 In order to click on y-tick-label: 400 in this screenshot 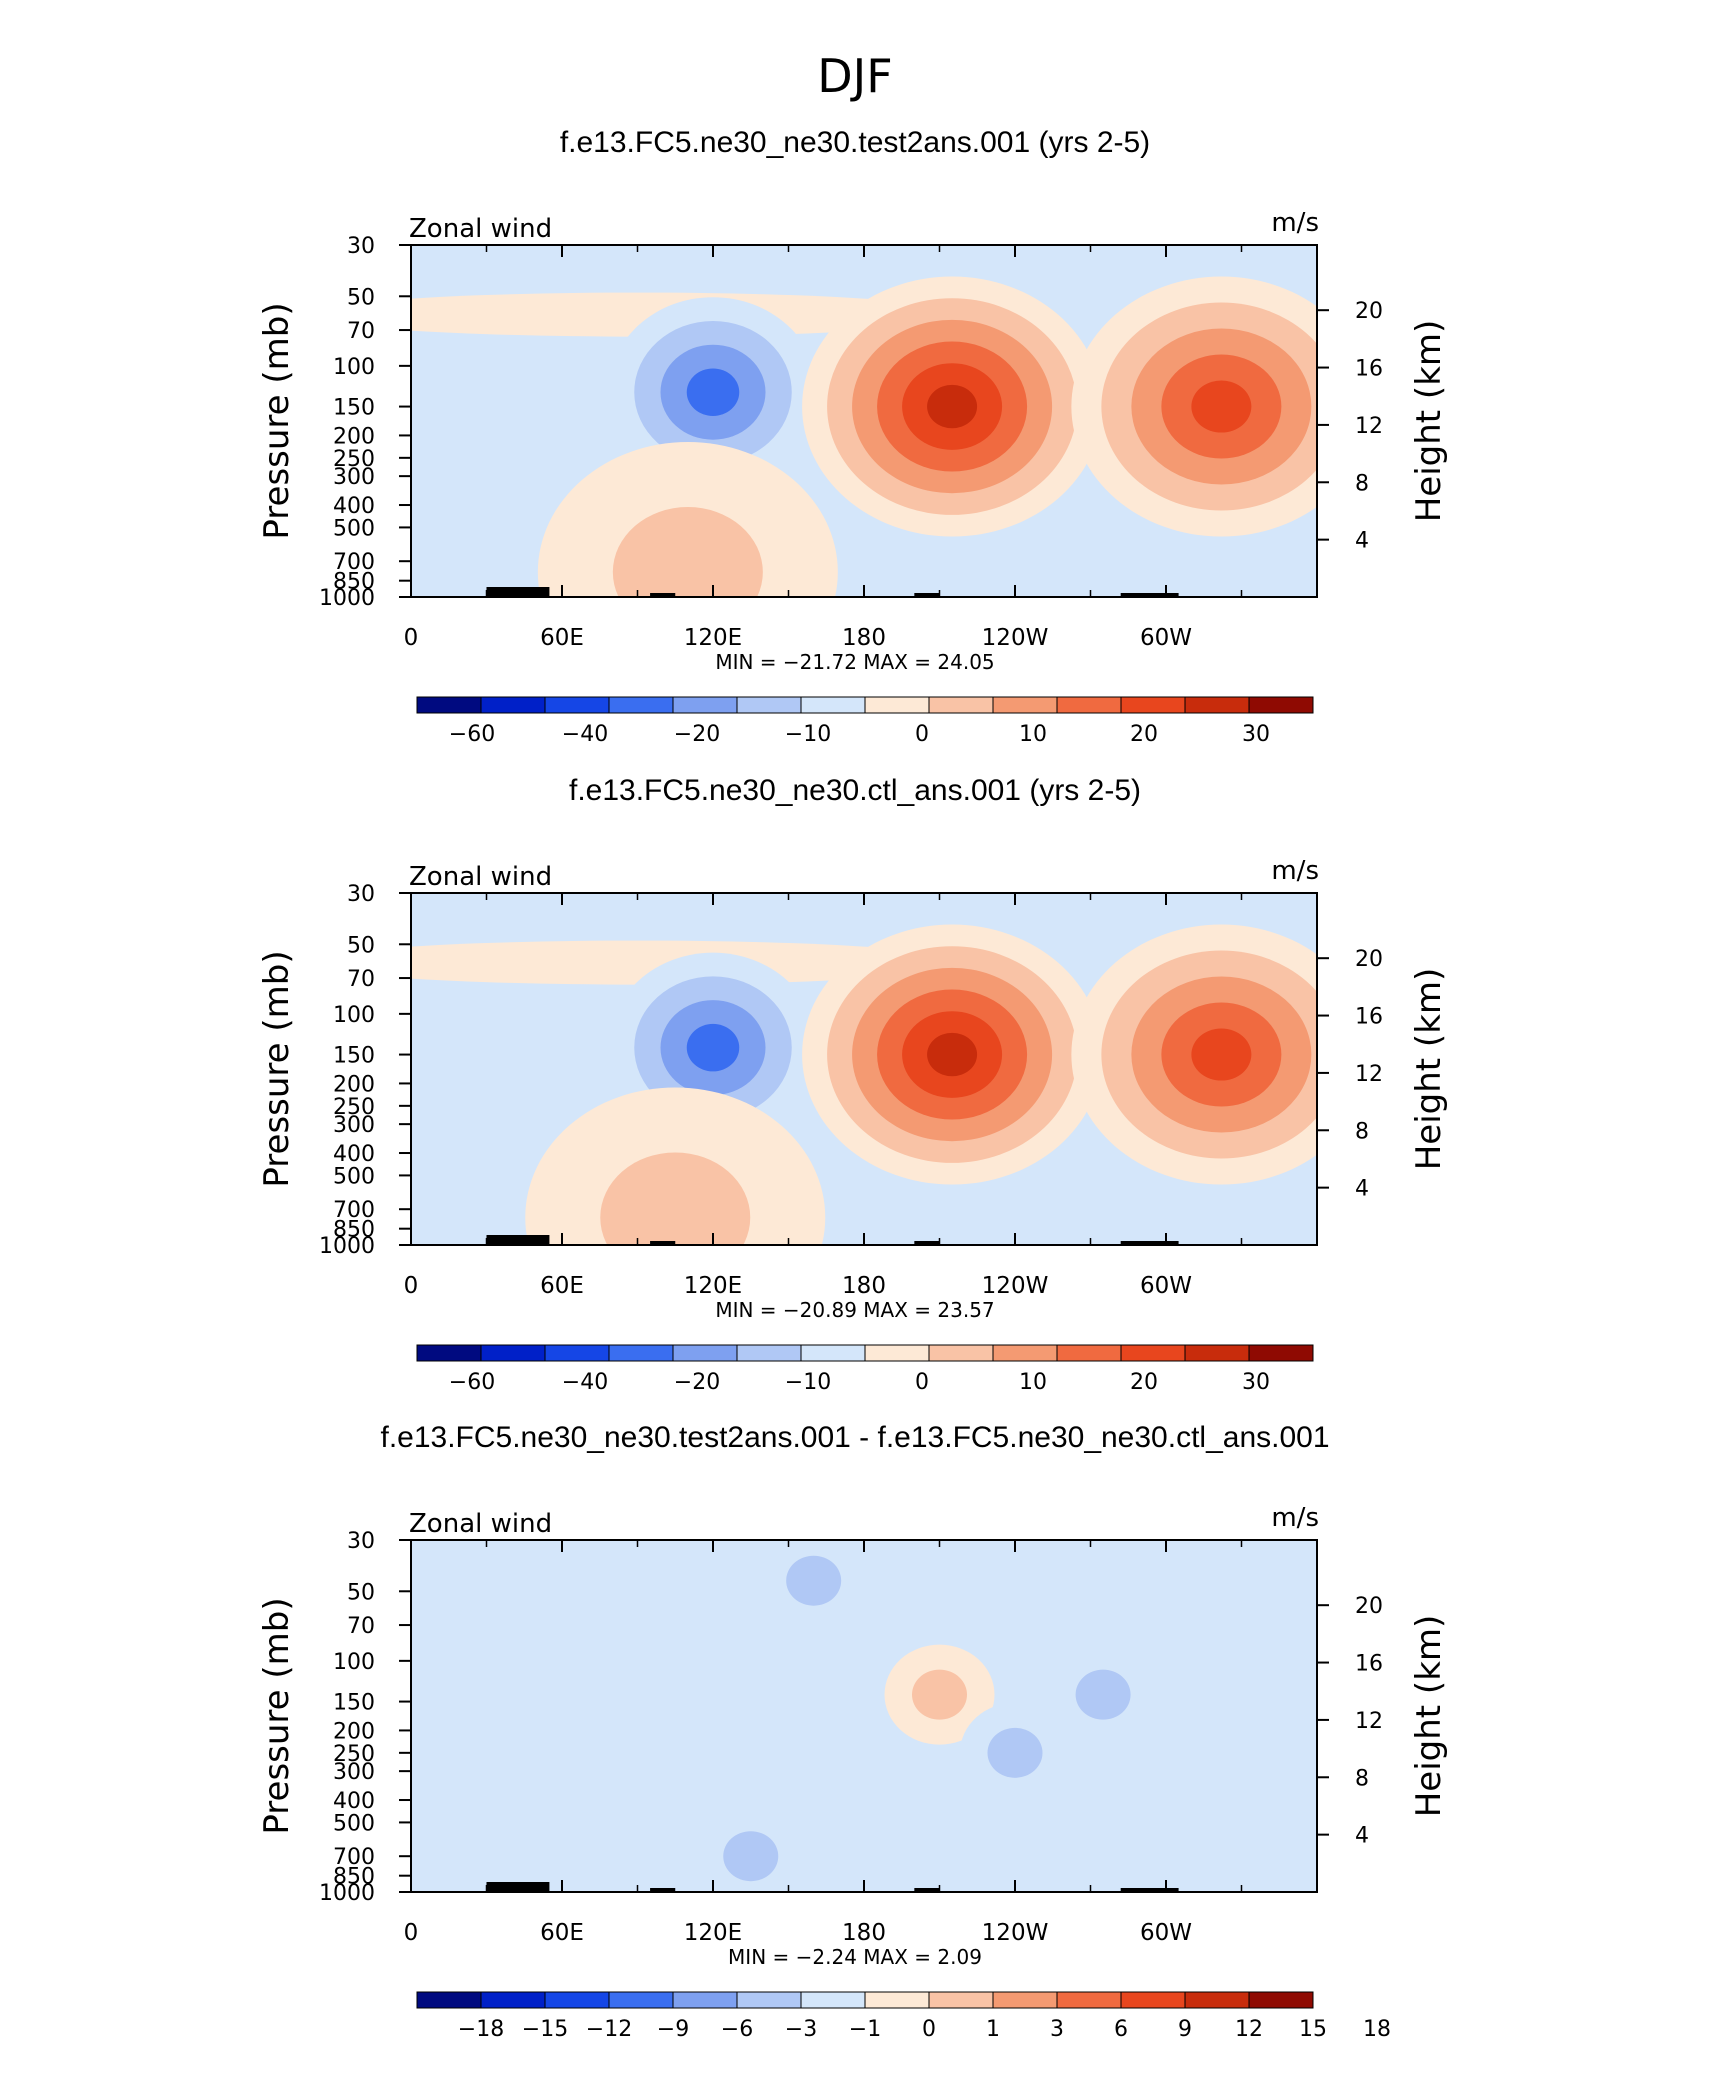, I will do `click(354, 1801)`.